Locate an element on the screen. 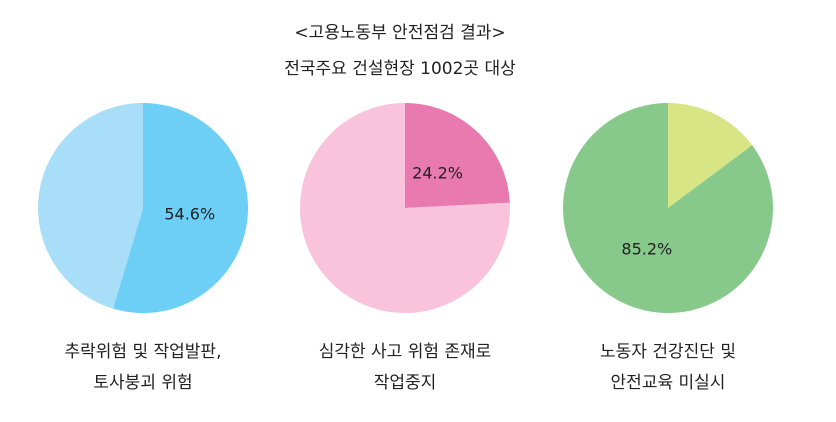 This screenshot has height=422, width=836. pie-caption: 토사붕괴 위험 is located at coordinates (142, 383).